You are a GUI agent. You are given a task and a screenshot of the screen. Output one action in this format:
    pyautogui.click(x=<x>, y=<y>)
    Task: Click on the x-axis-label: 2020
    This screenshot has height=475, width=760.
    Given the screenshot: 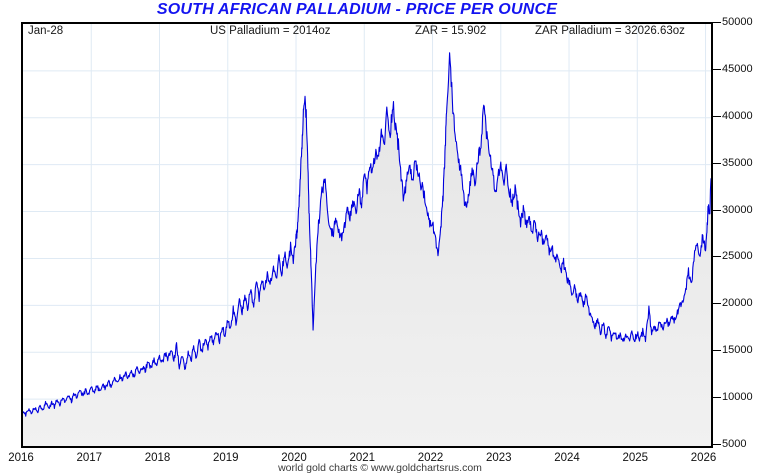 What is the action you would take?
    pyautogui.click(x=294, y=458)
    